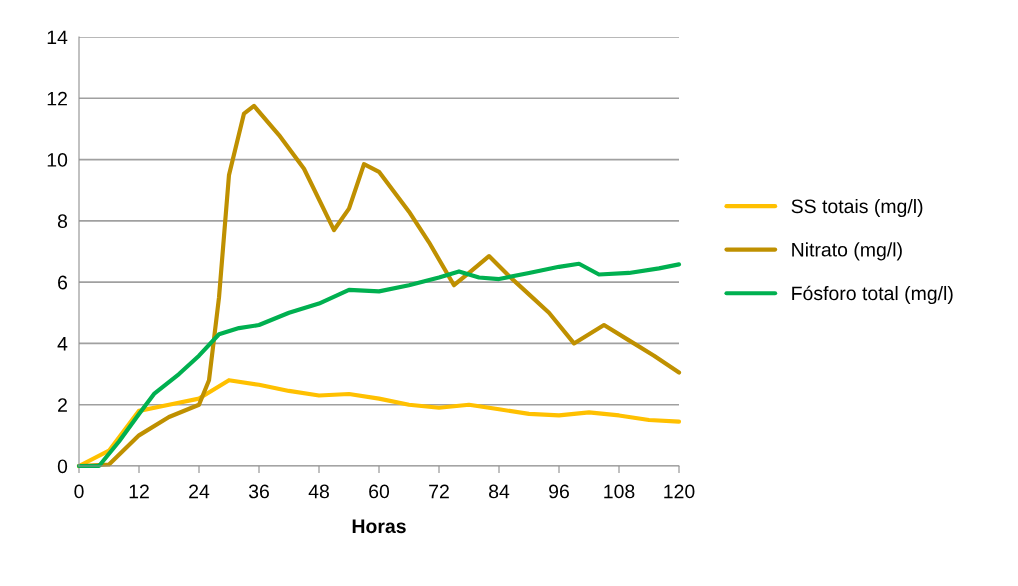 This screenshot has width=1018, height=586. Describe the element at coordinates (559, 491) in the screenshot. I see `x-tick-label: 96` at that location.